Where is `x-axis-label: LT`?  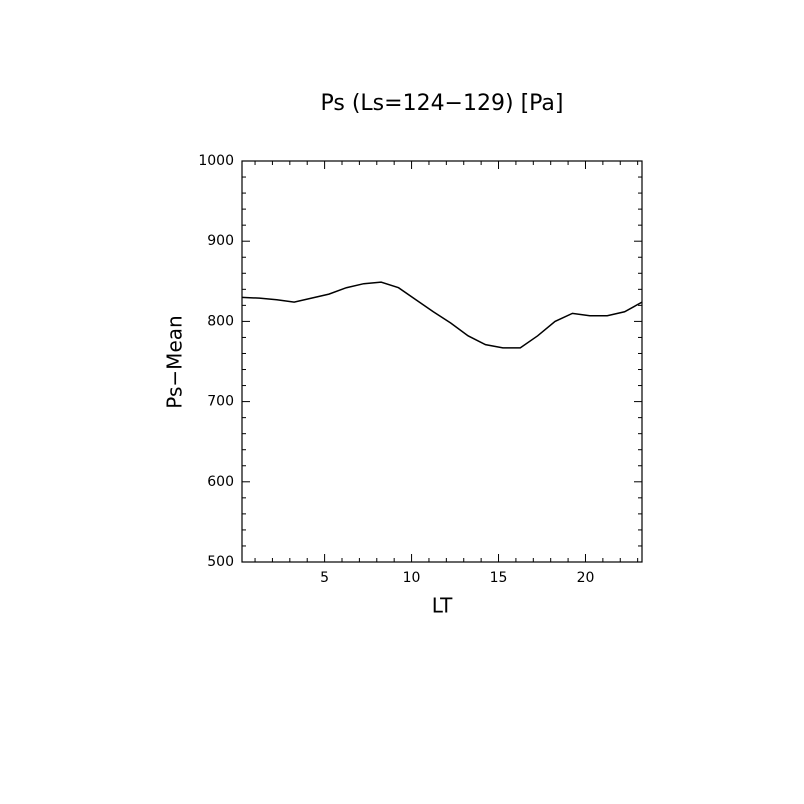
x-axis-label: LT is located at coordinates (442, 606).